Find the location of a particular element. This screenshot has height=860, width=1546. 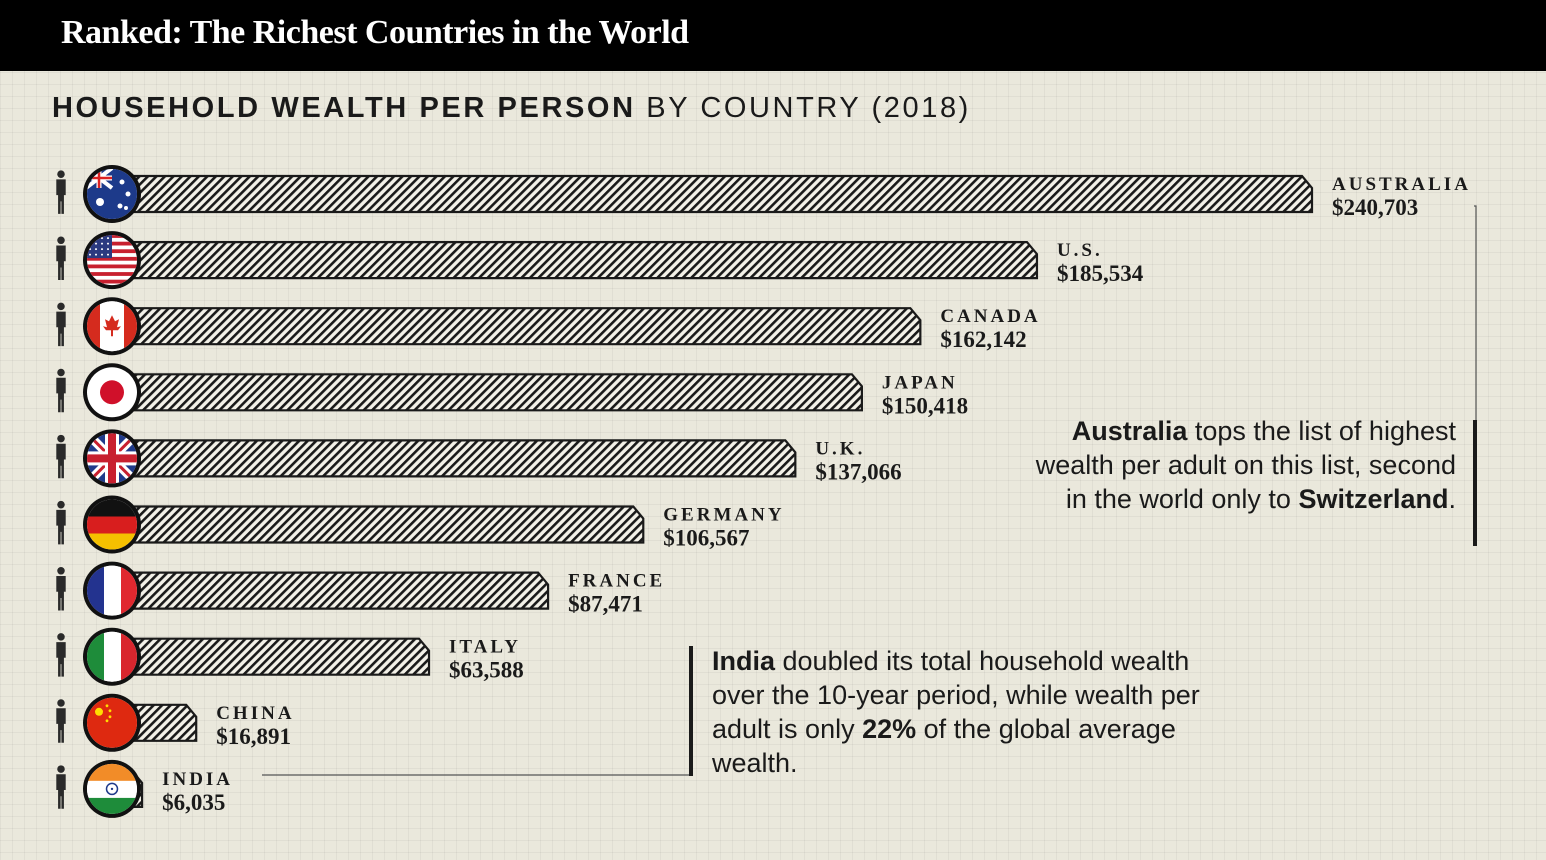

australia-flag is located at coordinates (112, 194).